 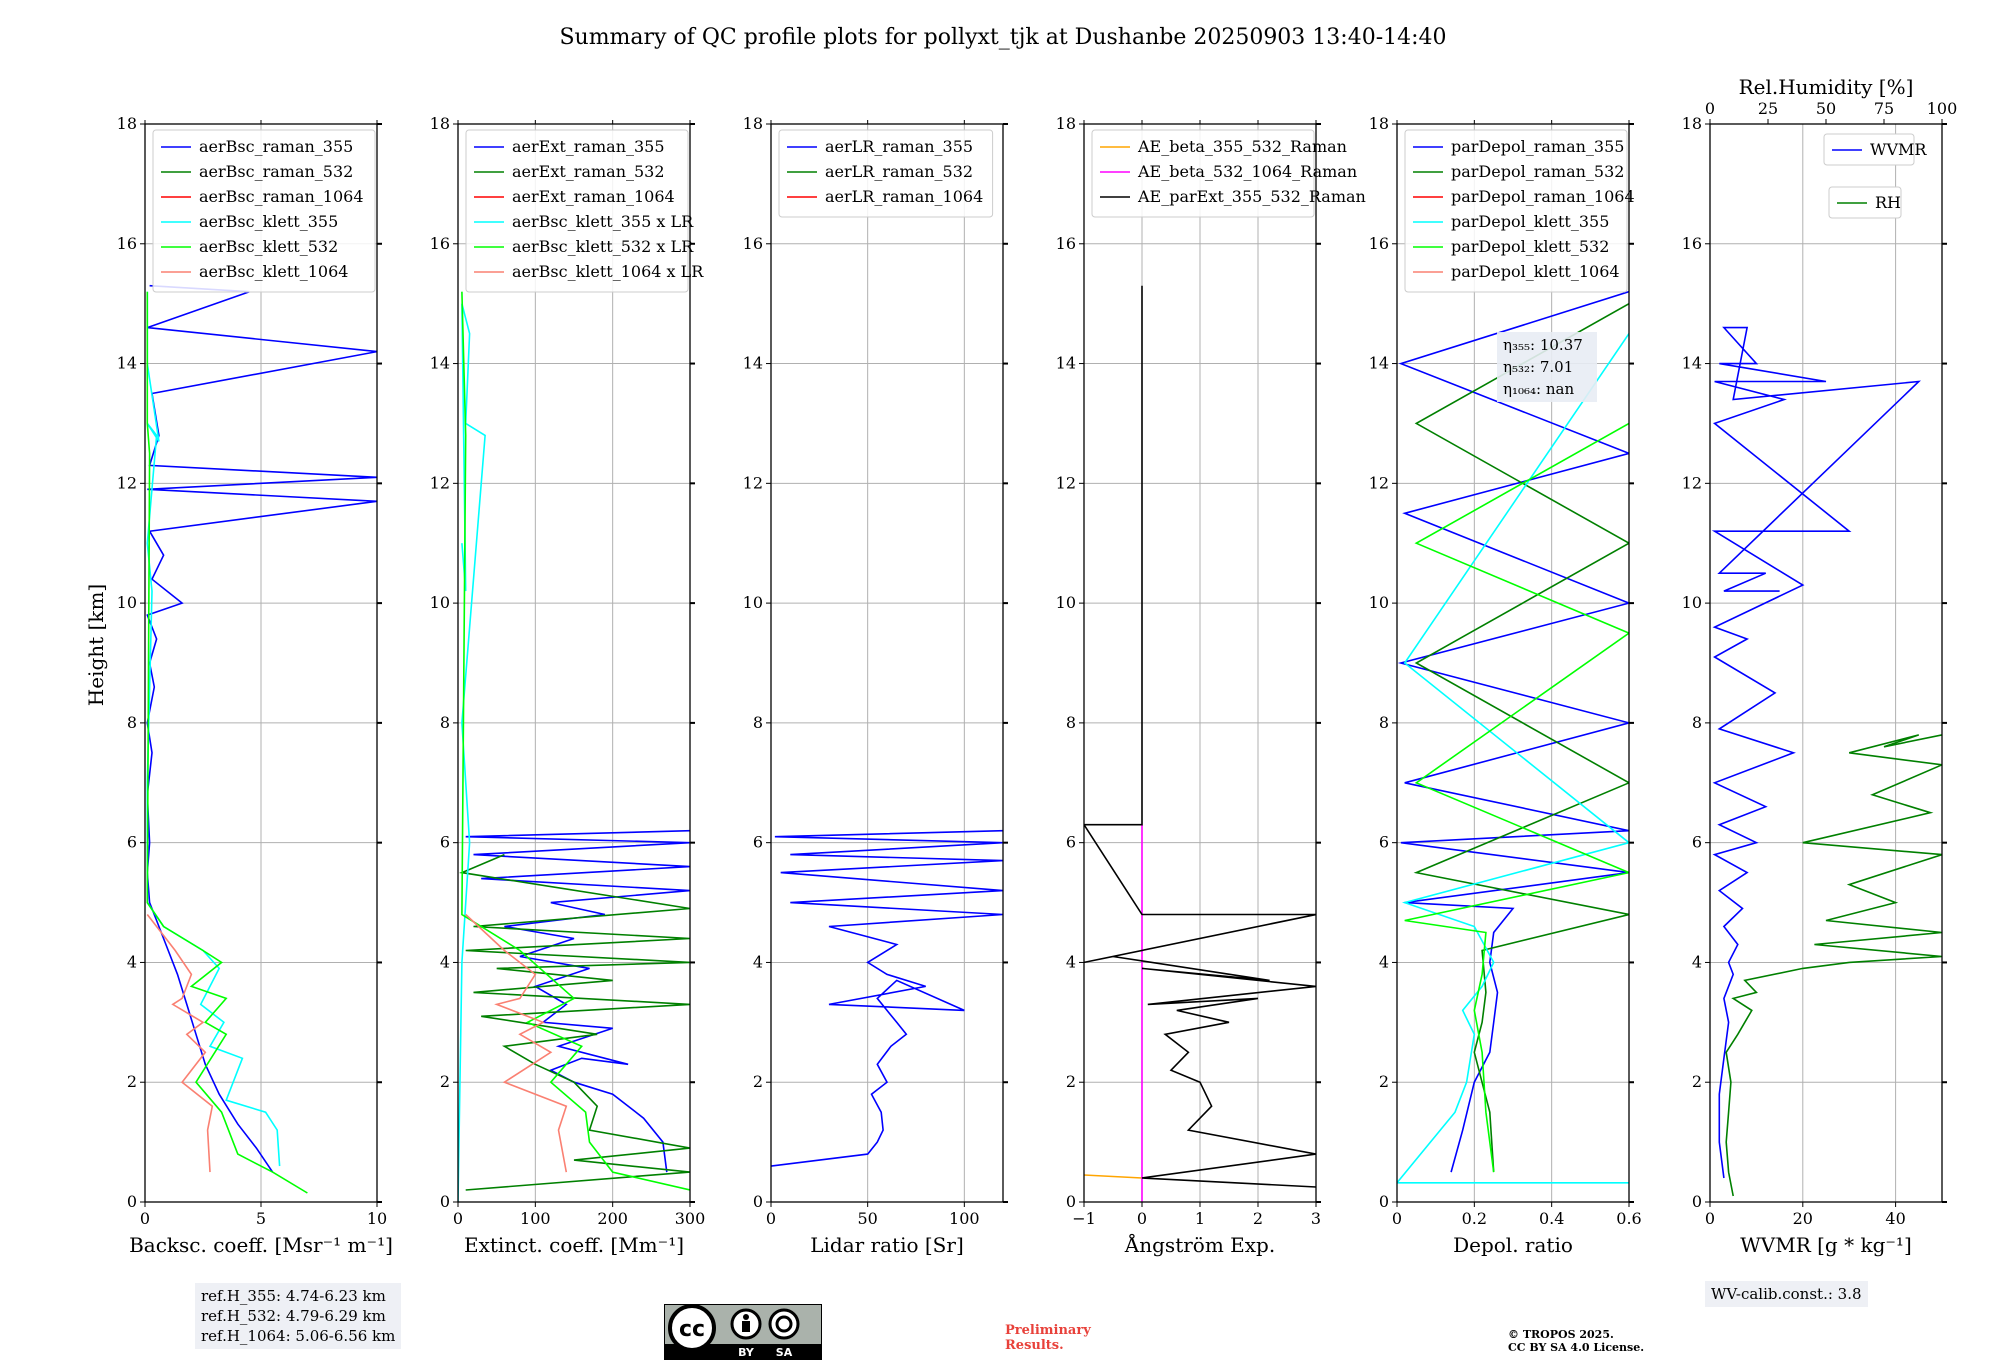 What do you see at coordinates (746, 1352) in the screenshot?
I see `cc-by-label: BY` at bounding box center [746, 1352].